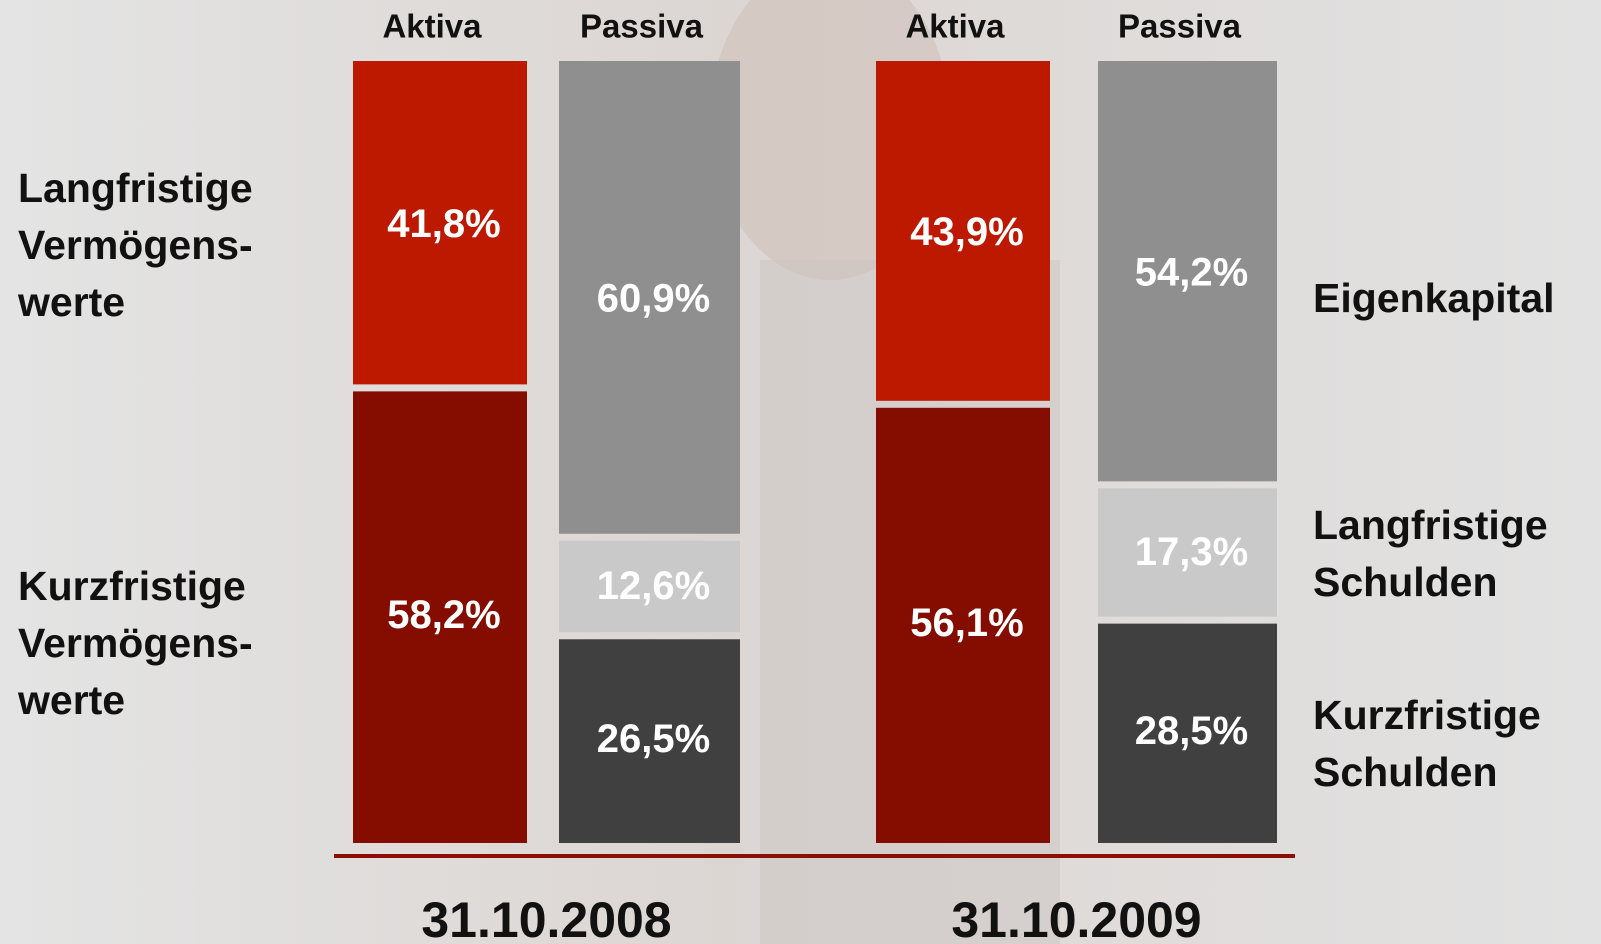  Describe the element at coordinates (653, 299) in the screenshot. I see `value-label: 60,9%` at that location.